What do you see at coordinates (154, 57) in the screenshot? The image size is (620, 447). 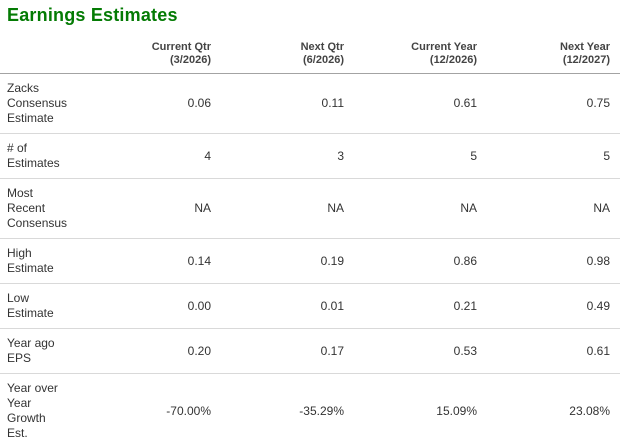 I see `column-header-current-qtr: Current Qtr (3/2026)` at bounding box center [154, 57].